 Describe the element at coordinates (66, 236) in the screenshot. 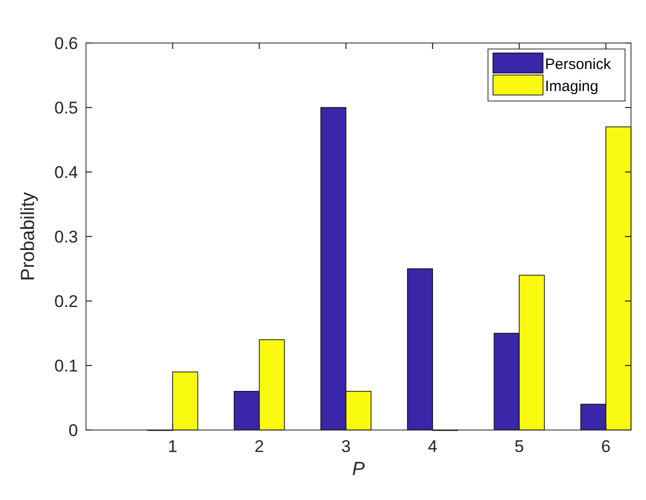

I see `y-tick-label: 0.3` at that location.